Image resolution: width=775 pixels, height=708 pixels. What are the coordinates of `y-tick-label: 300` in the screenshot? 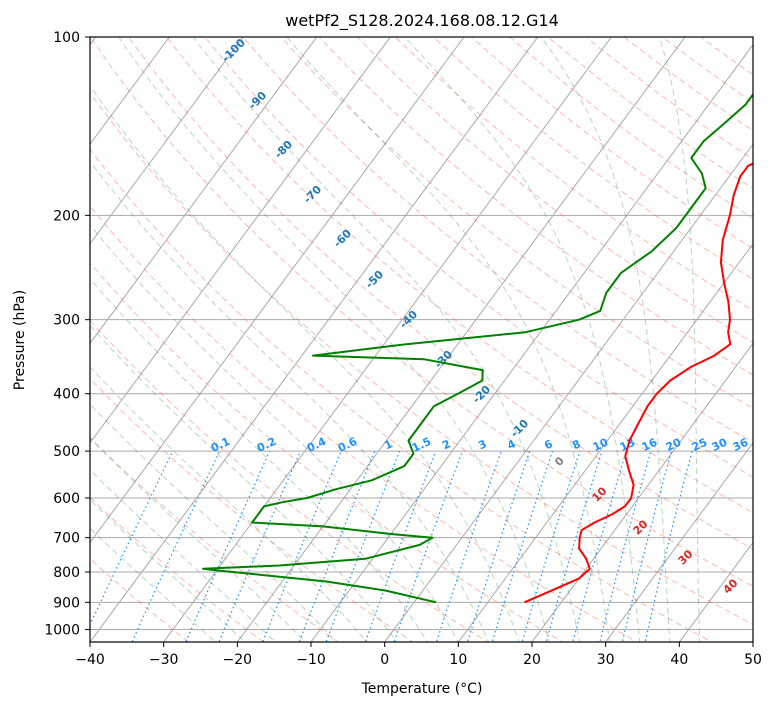 It's located at (66, 321).